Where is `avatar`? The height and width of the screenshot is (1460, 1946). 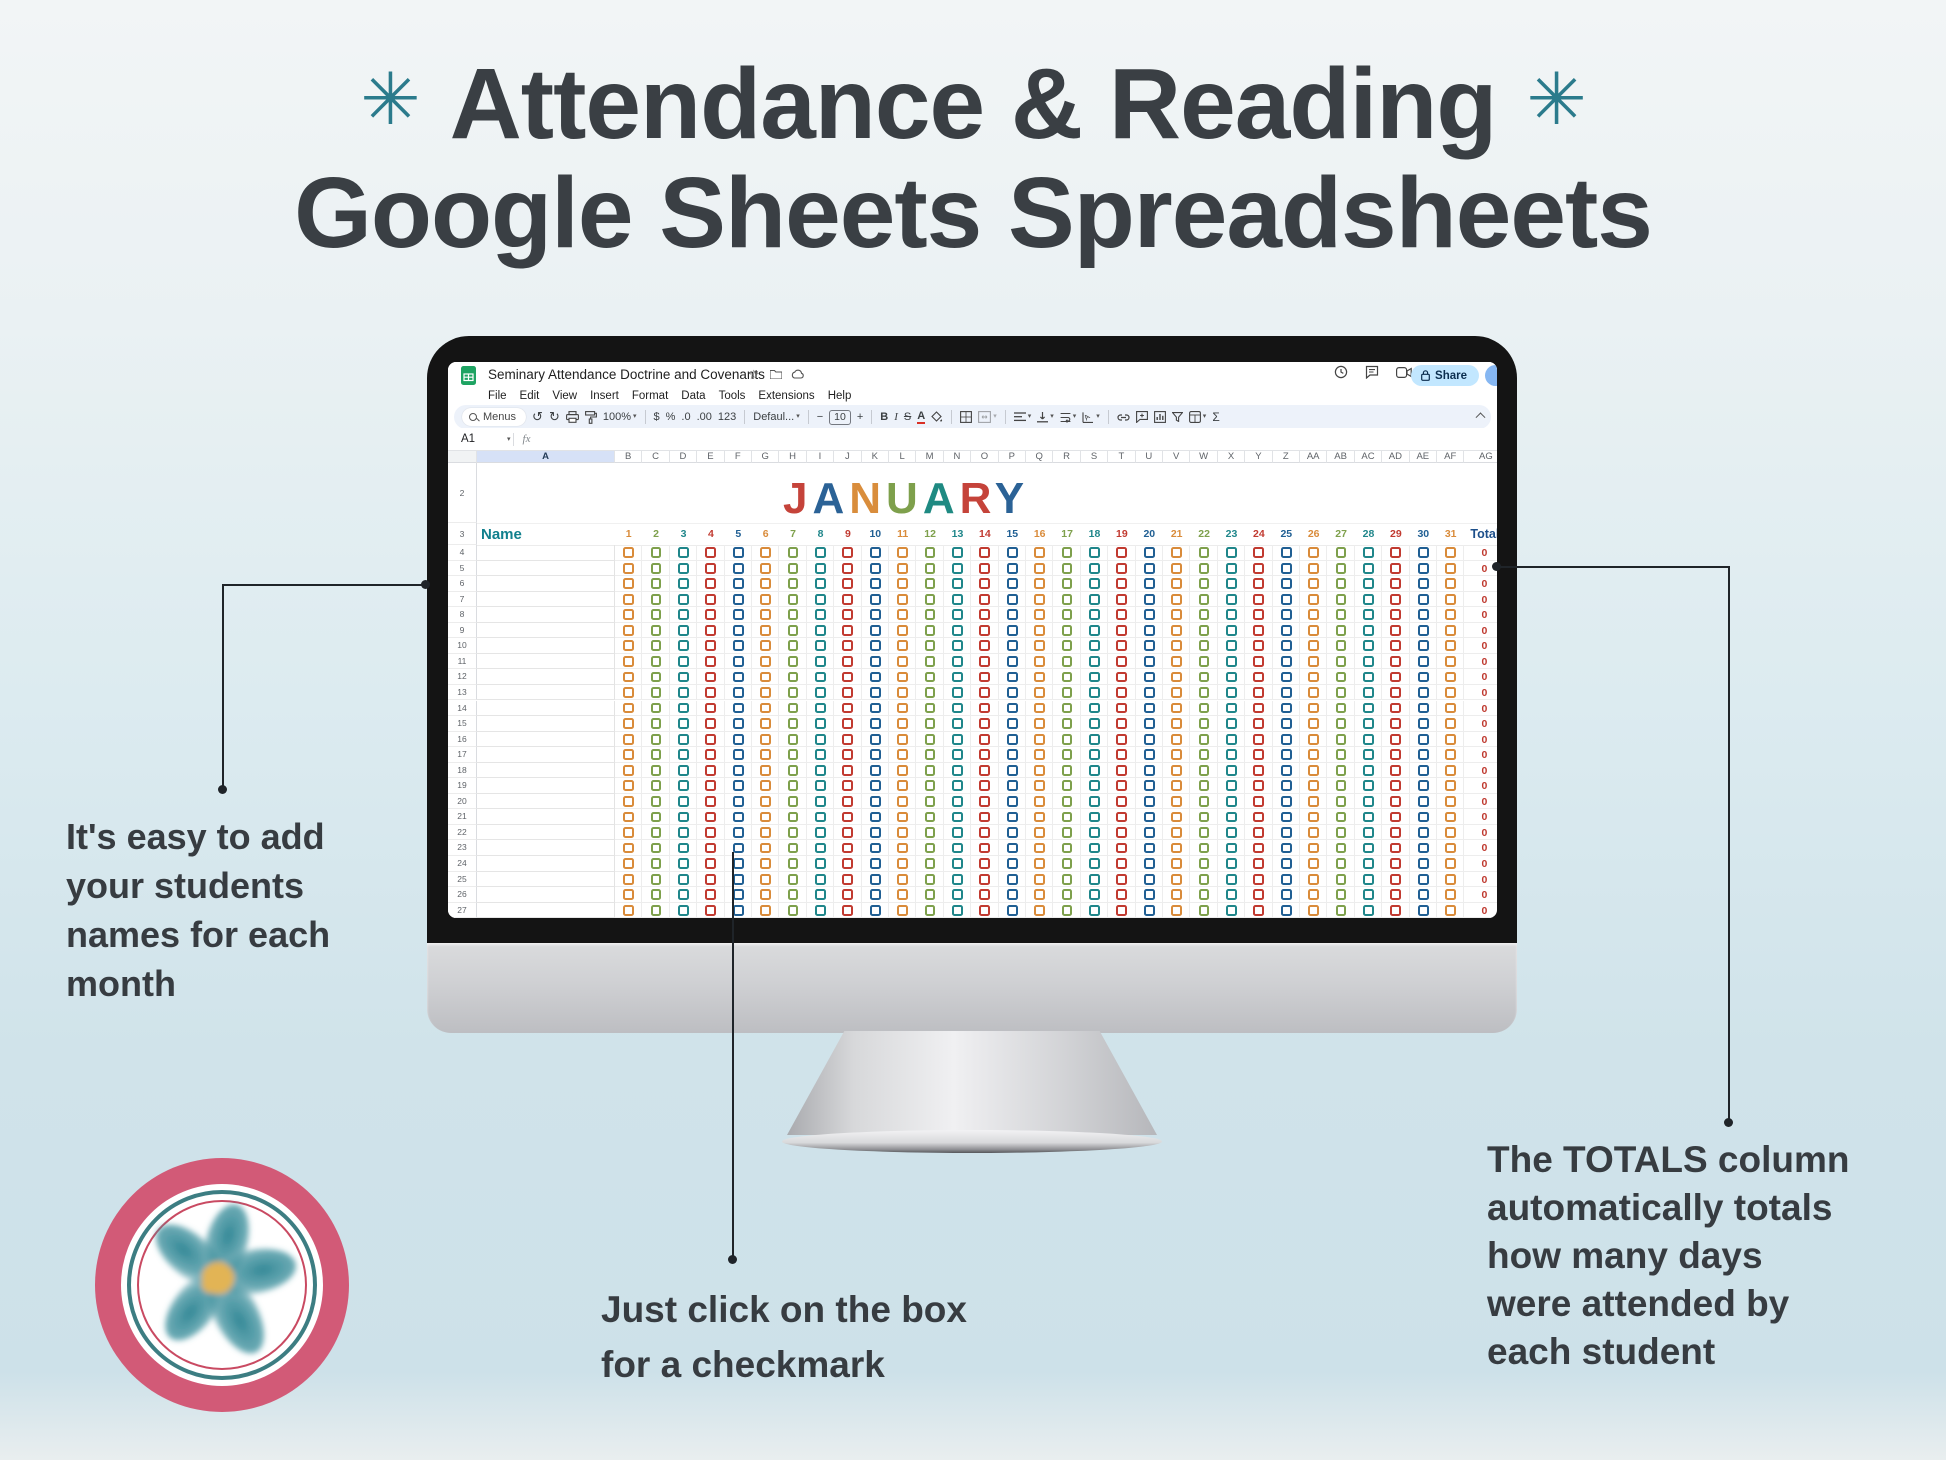 avatar is located at coordinates (1491, 375).